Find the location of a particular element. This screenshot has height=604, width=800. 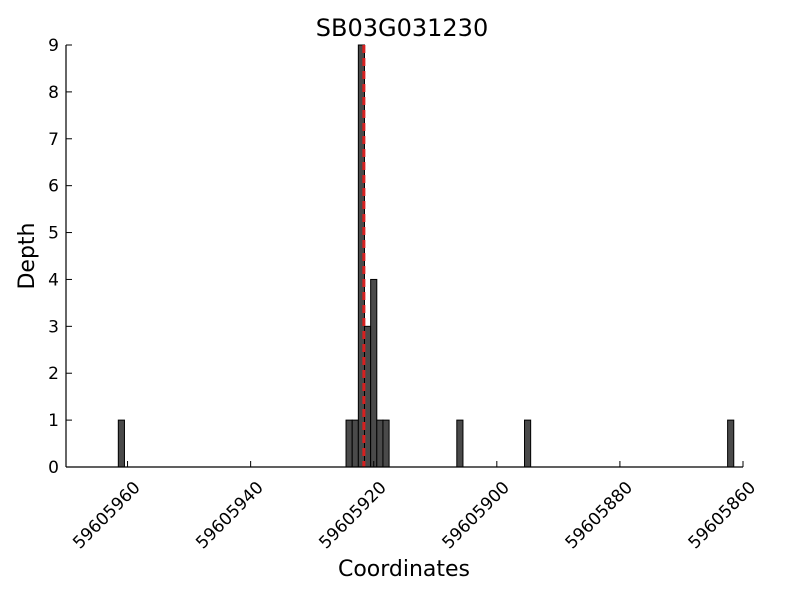

y-axis-label: Depth is located at coordinates (27, 255).